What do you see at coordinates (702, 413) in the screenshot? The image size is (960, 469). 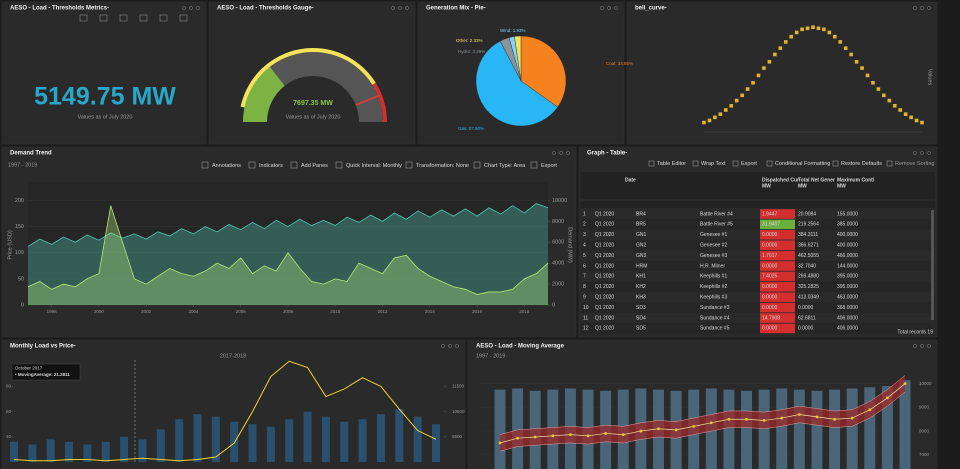 I see `line` at bounding box center [702, 413].